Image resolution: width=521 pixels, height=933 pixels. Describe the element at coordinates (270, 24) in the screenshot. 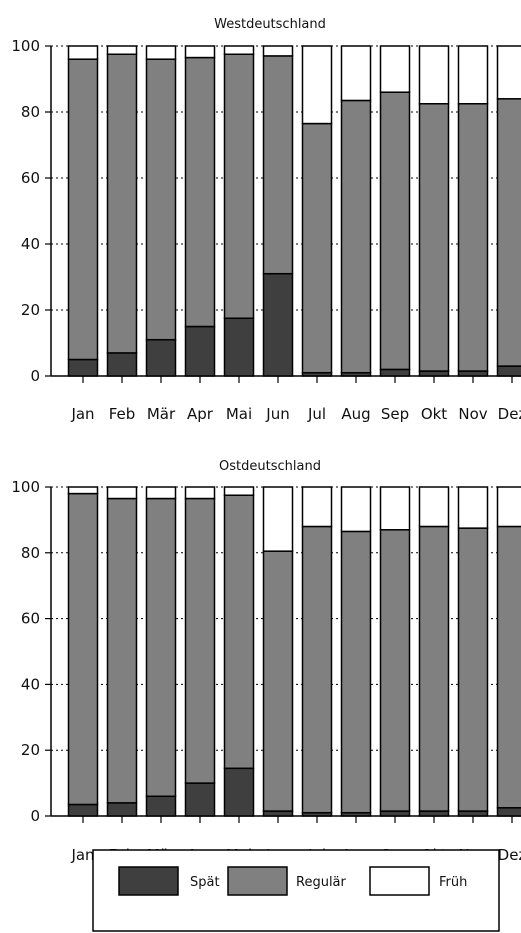

I see `chart-title: Westdeutschland` at that location.